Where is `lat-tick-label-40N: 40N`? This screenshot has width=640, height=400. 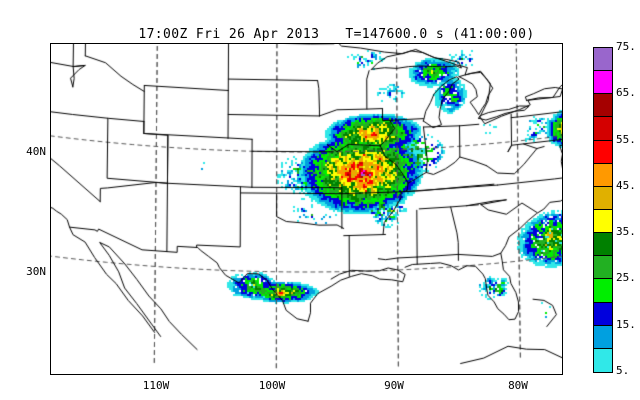 lat-tick-label-40N: 40N is located at coordinates (36, 151).